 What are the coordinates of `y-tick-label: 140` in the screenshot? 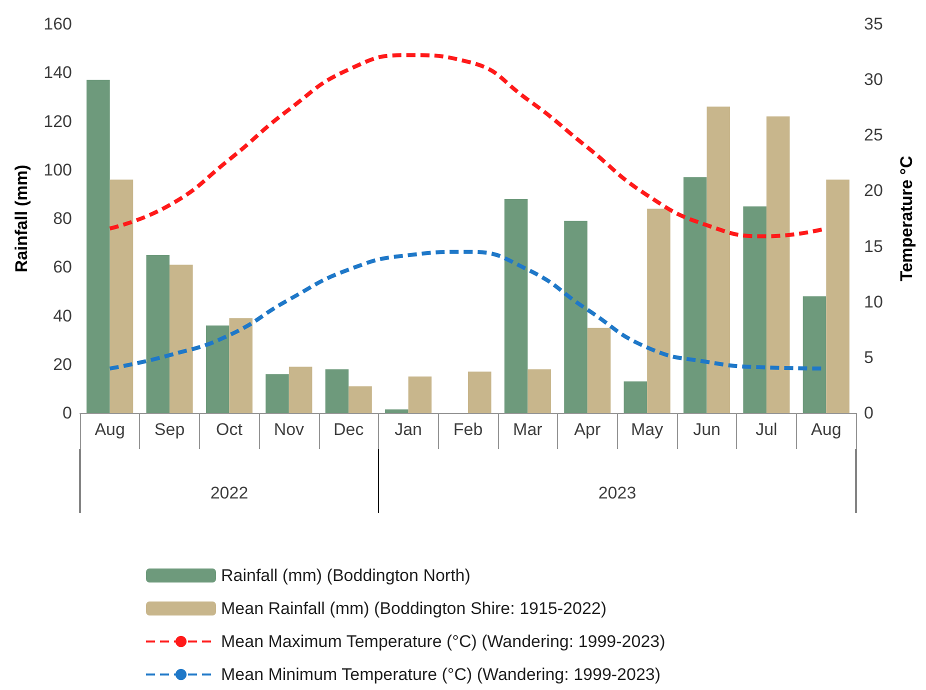 It's located at (58, 72).